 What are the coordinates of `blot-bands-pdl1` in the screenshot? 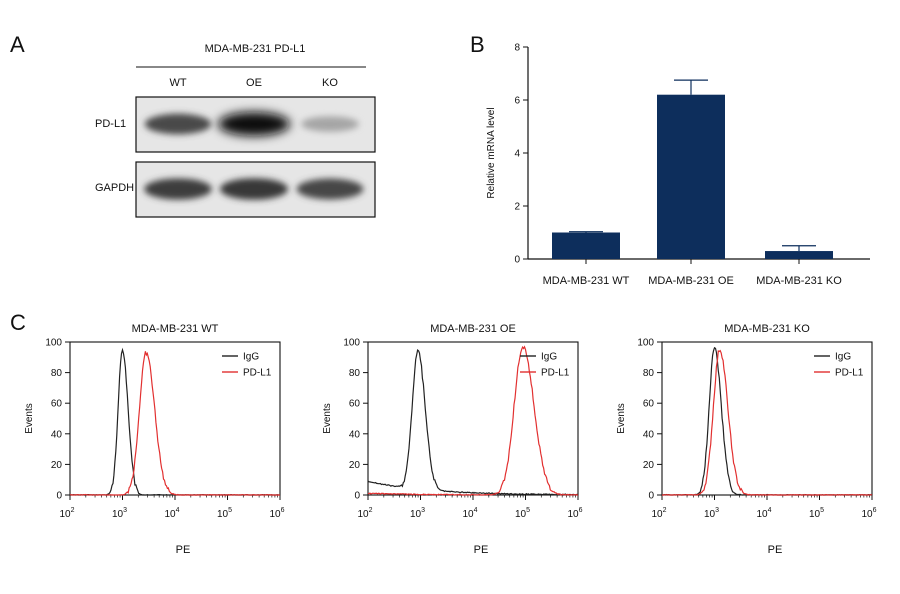 It's located at (251, 124).